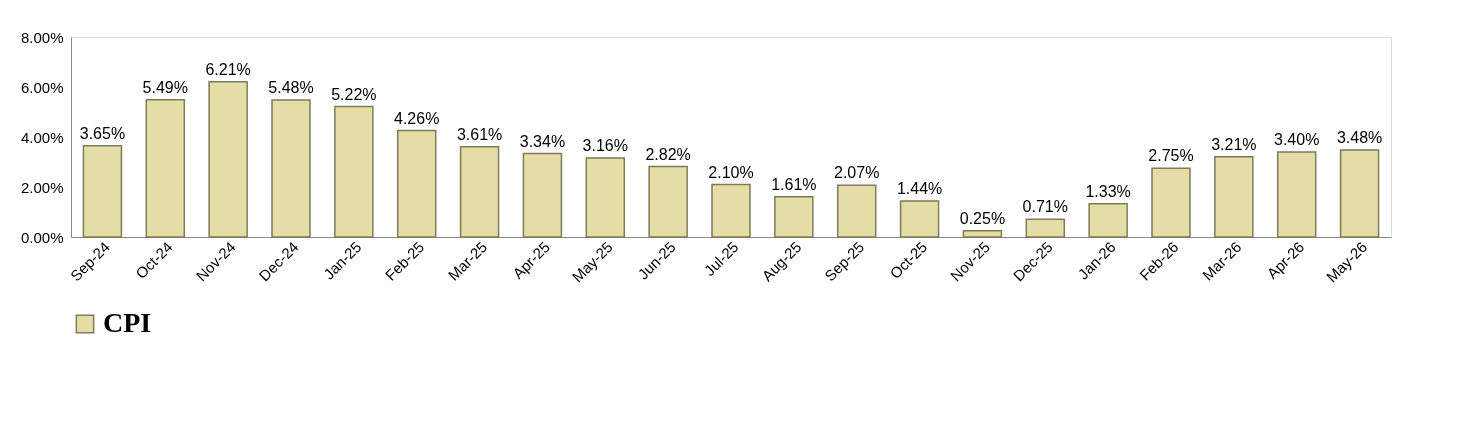 This screenshot has height=429, width=1468. What do you see at coordinates (1108, 191) in the screenshot?
I see `data-label: 1.33%` at bounding box center [1108, 191].